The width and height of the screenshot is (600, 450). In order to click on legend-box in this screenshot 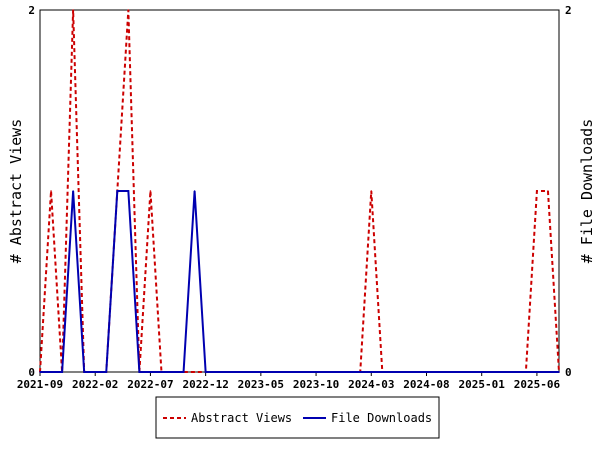, I will do `click(297, 417)`.